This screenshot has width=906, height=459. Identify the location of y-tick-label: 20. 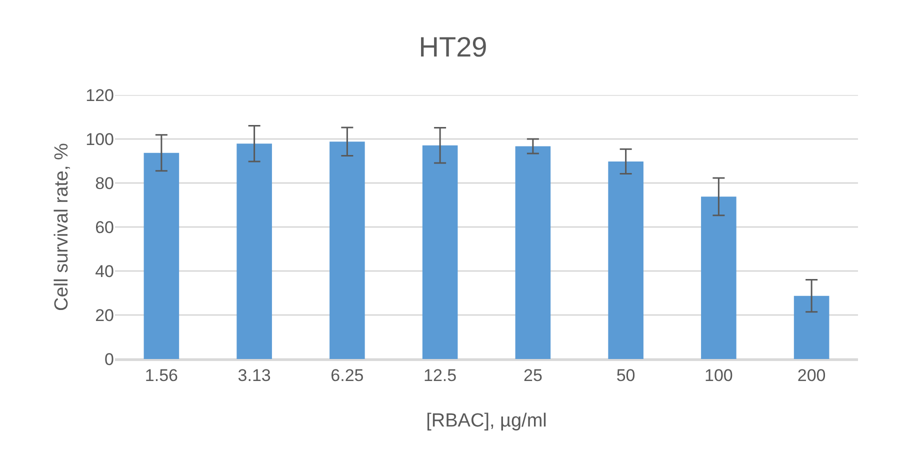
(104, 315).